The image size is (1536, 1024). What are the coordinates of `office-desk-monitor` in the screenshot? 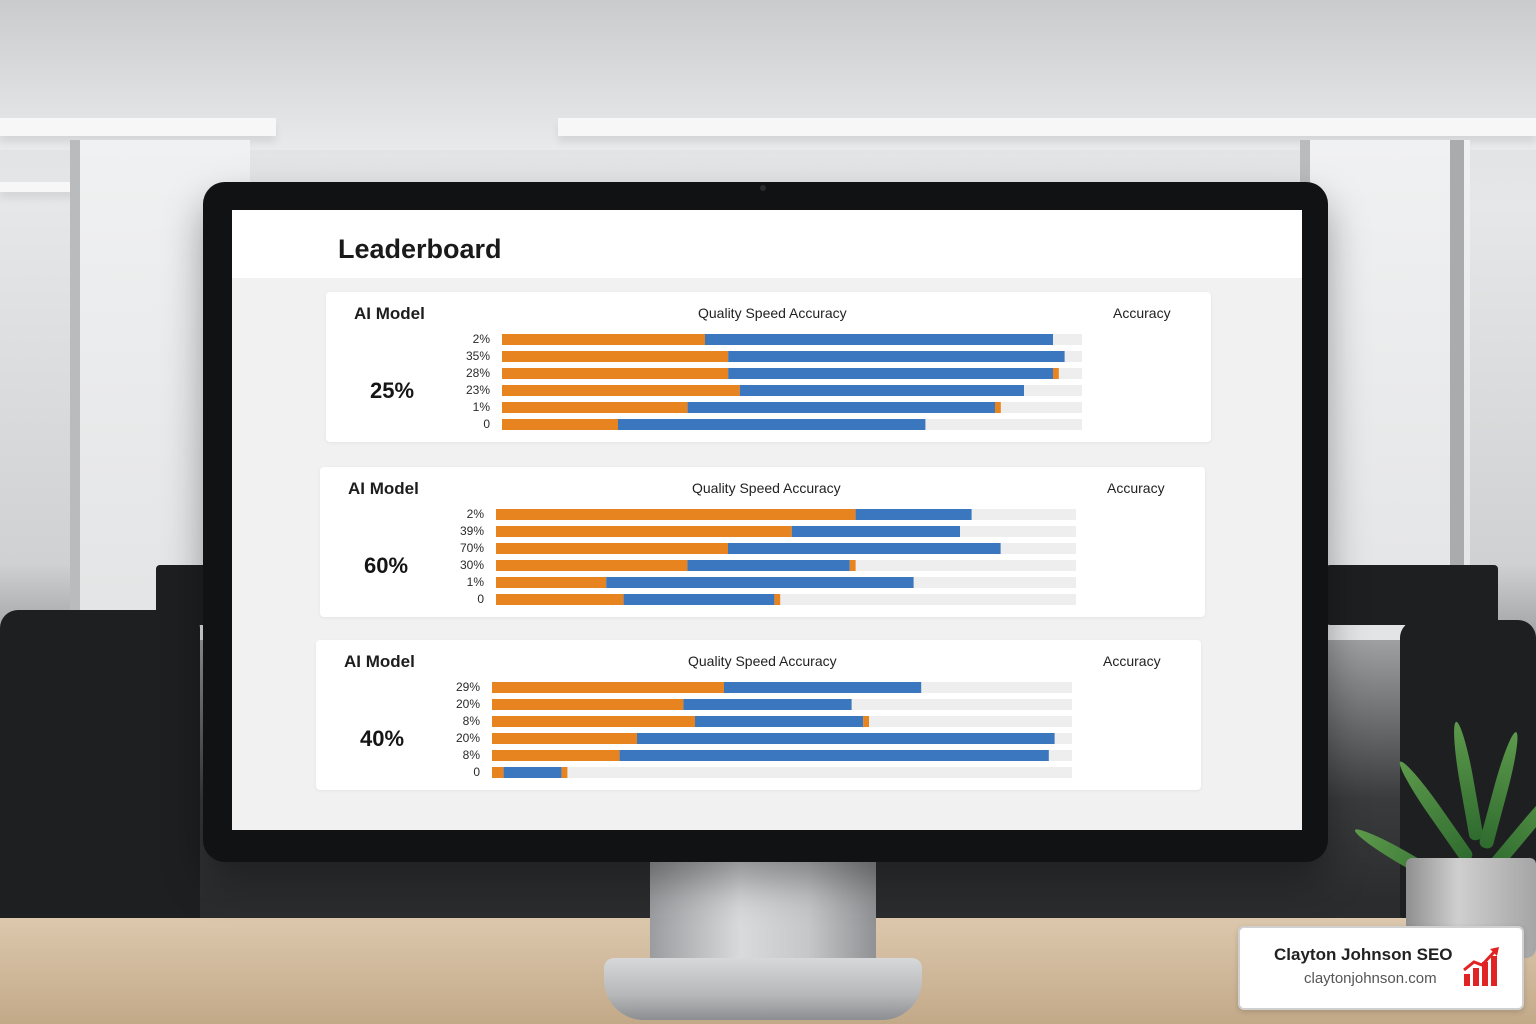 It's located at (1412, 595).